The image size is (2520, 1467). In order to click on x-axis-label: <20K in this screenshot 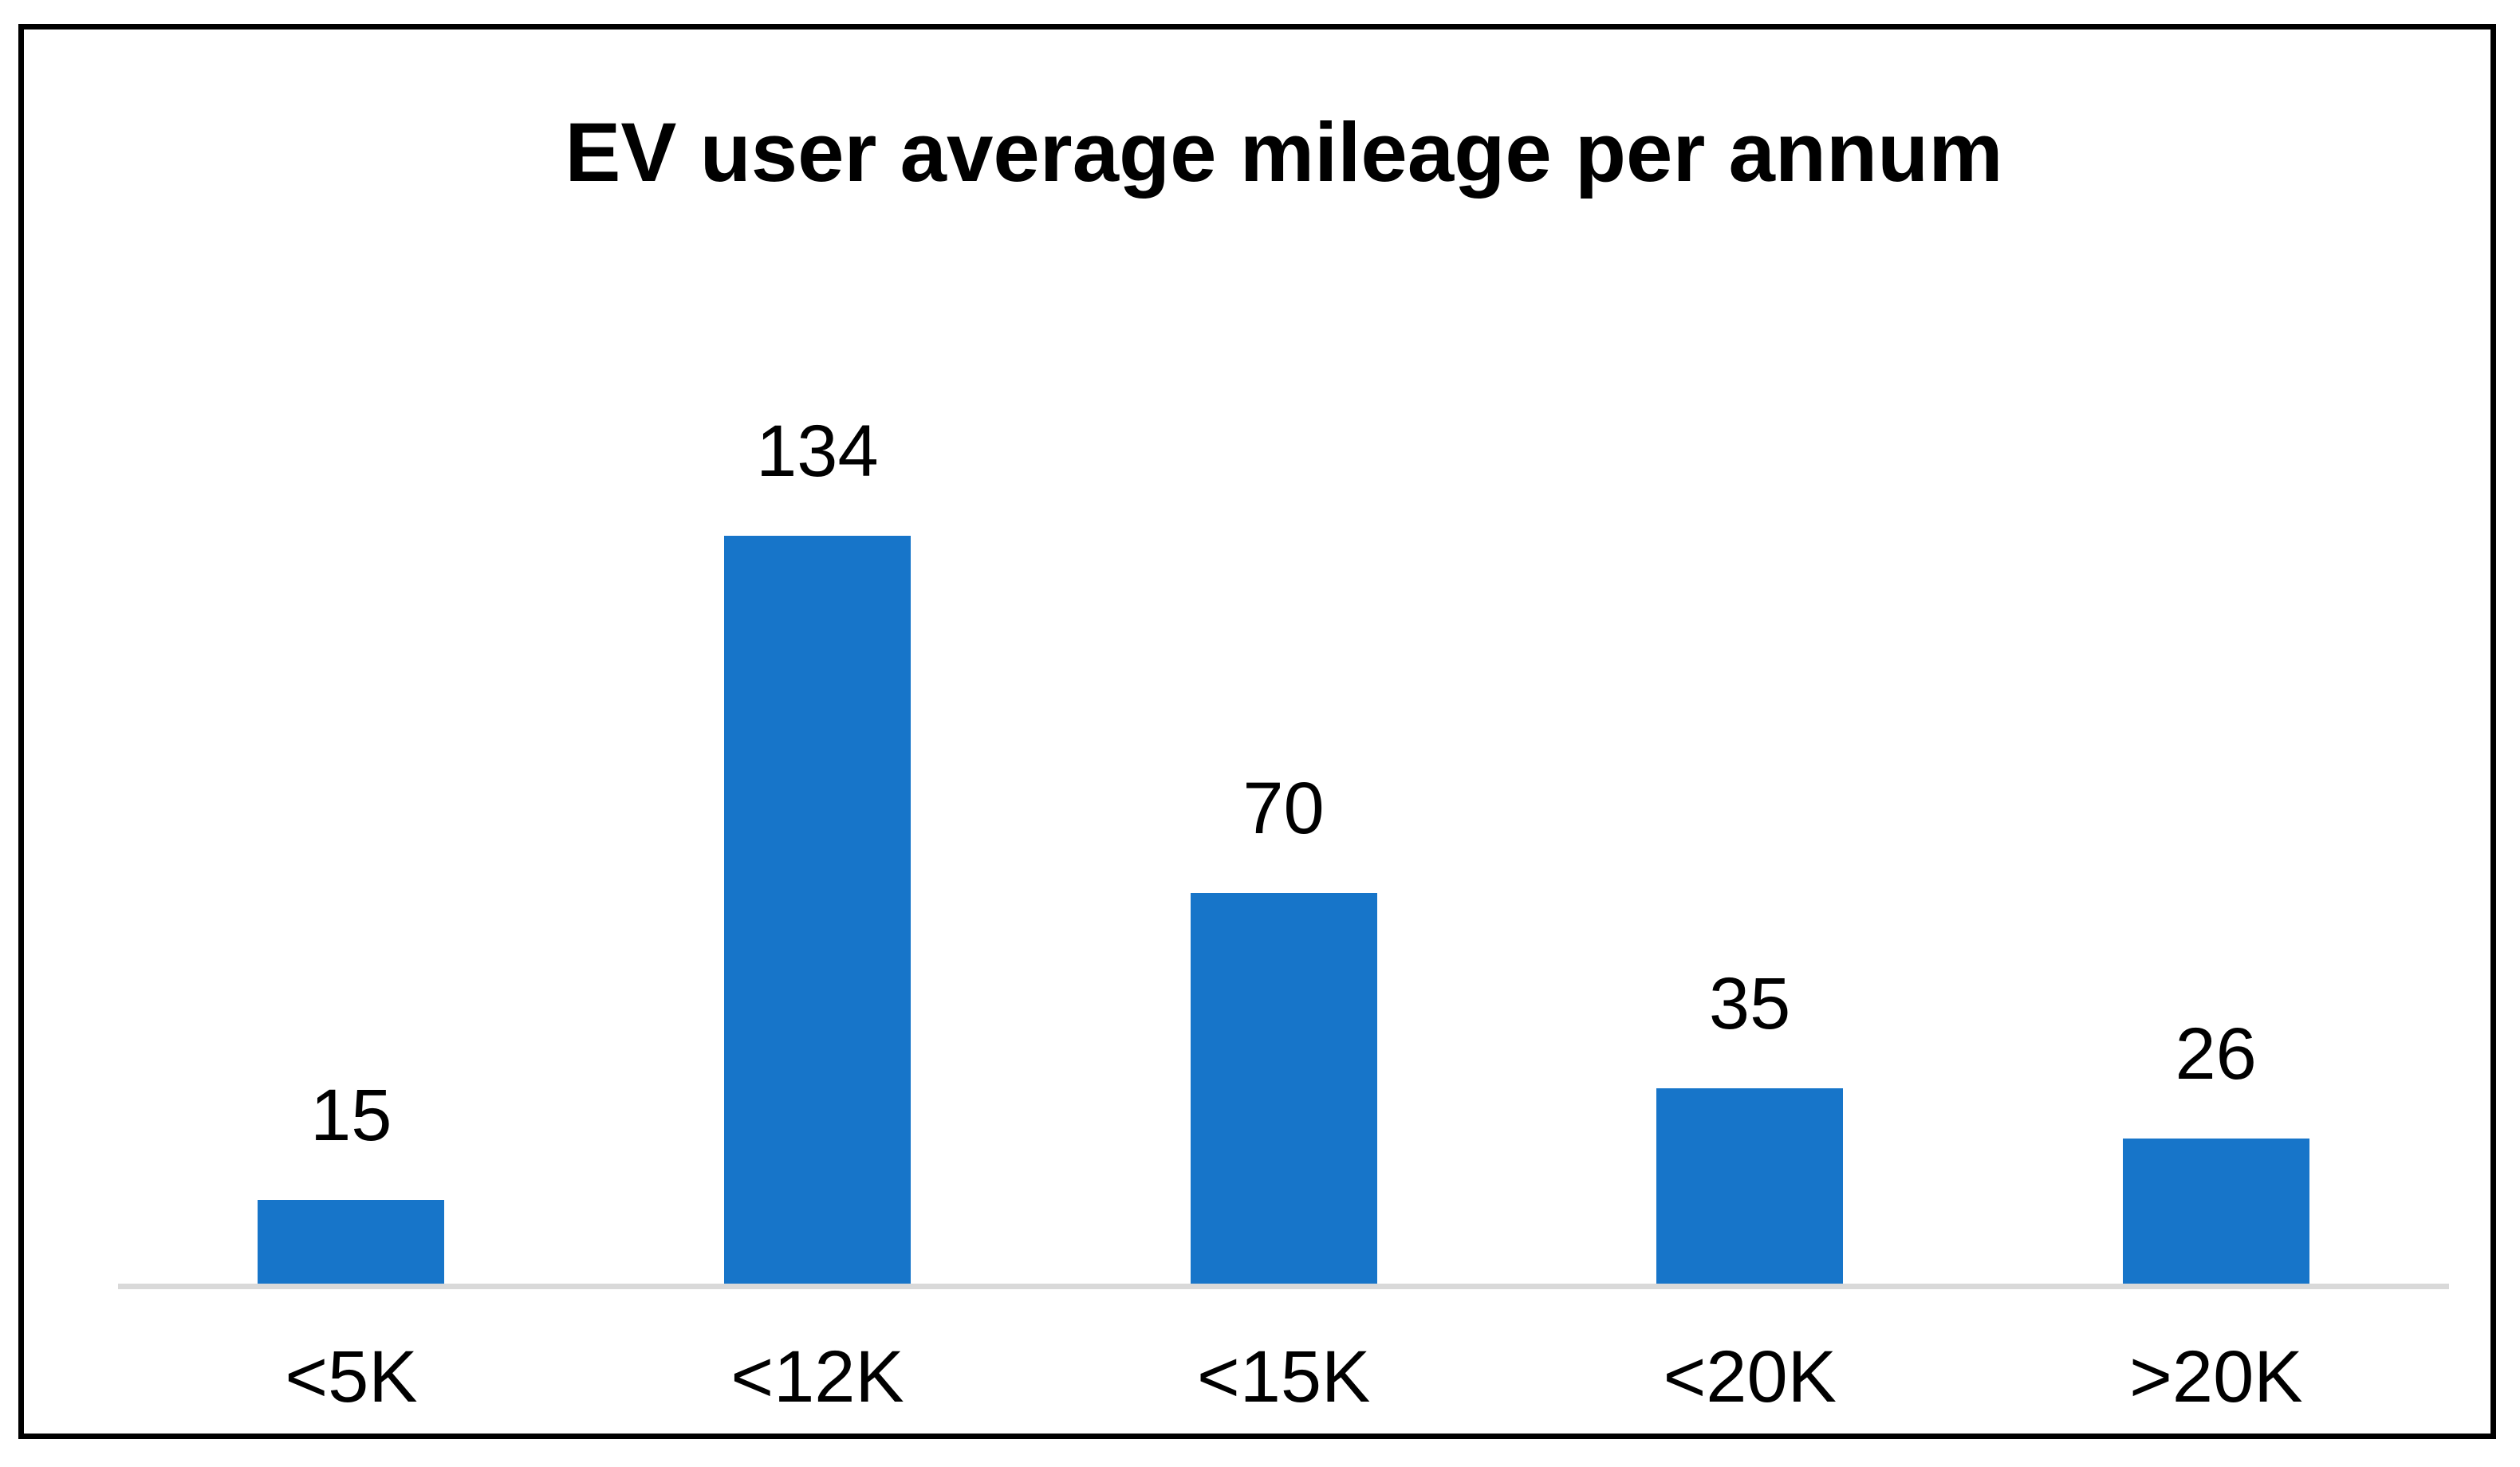, I will do `click(1750, 1377)`.